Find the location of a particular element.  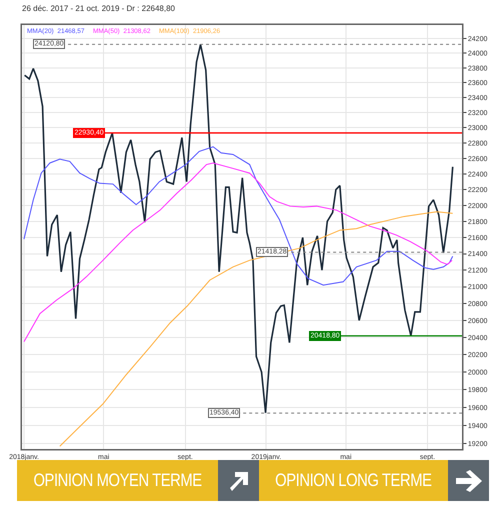

chart-title: 26 déc. 2017 - 21 oct. 2019 - Dr : 22648,80 is located at coordinates (99, 8).